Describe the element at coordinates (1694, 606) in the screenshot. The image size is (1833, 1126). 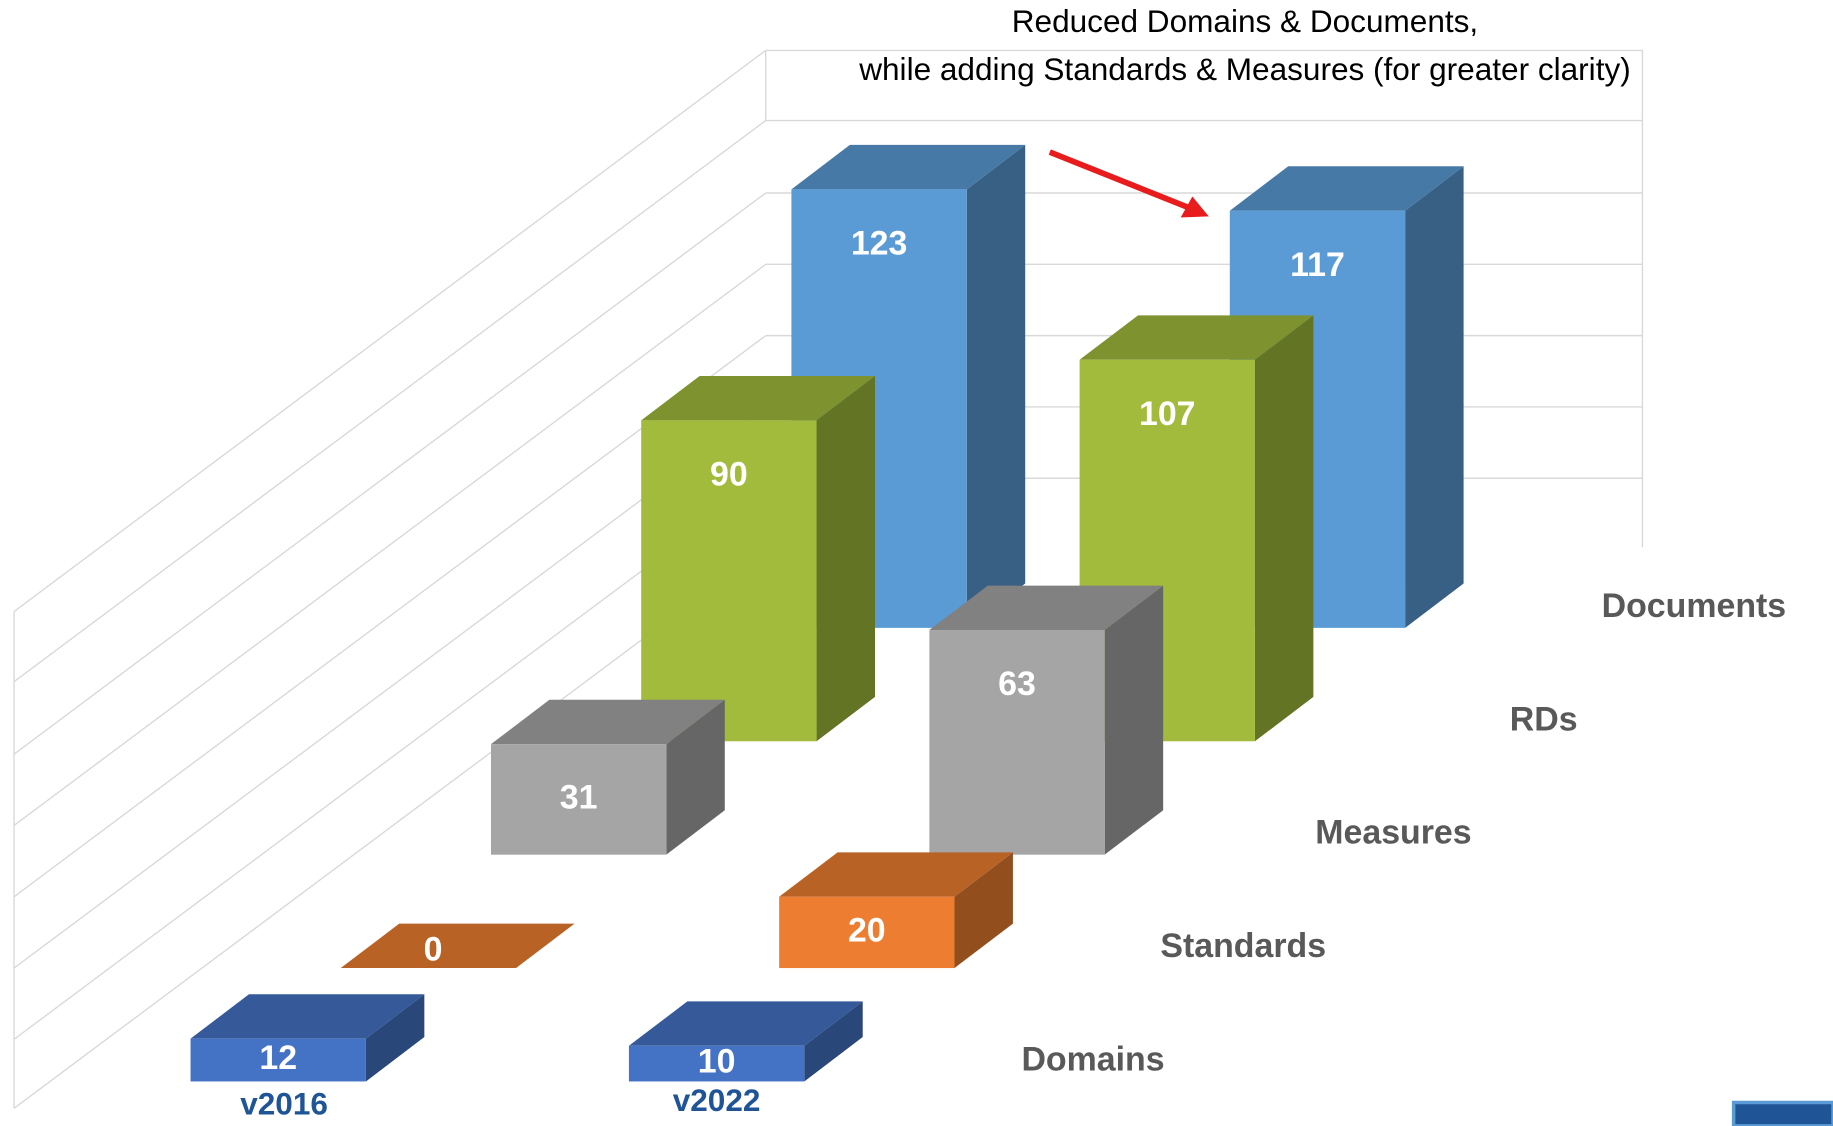
I see `legend-label: Documents` at that location.